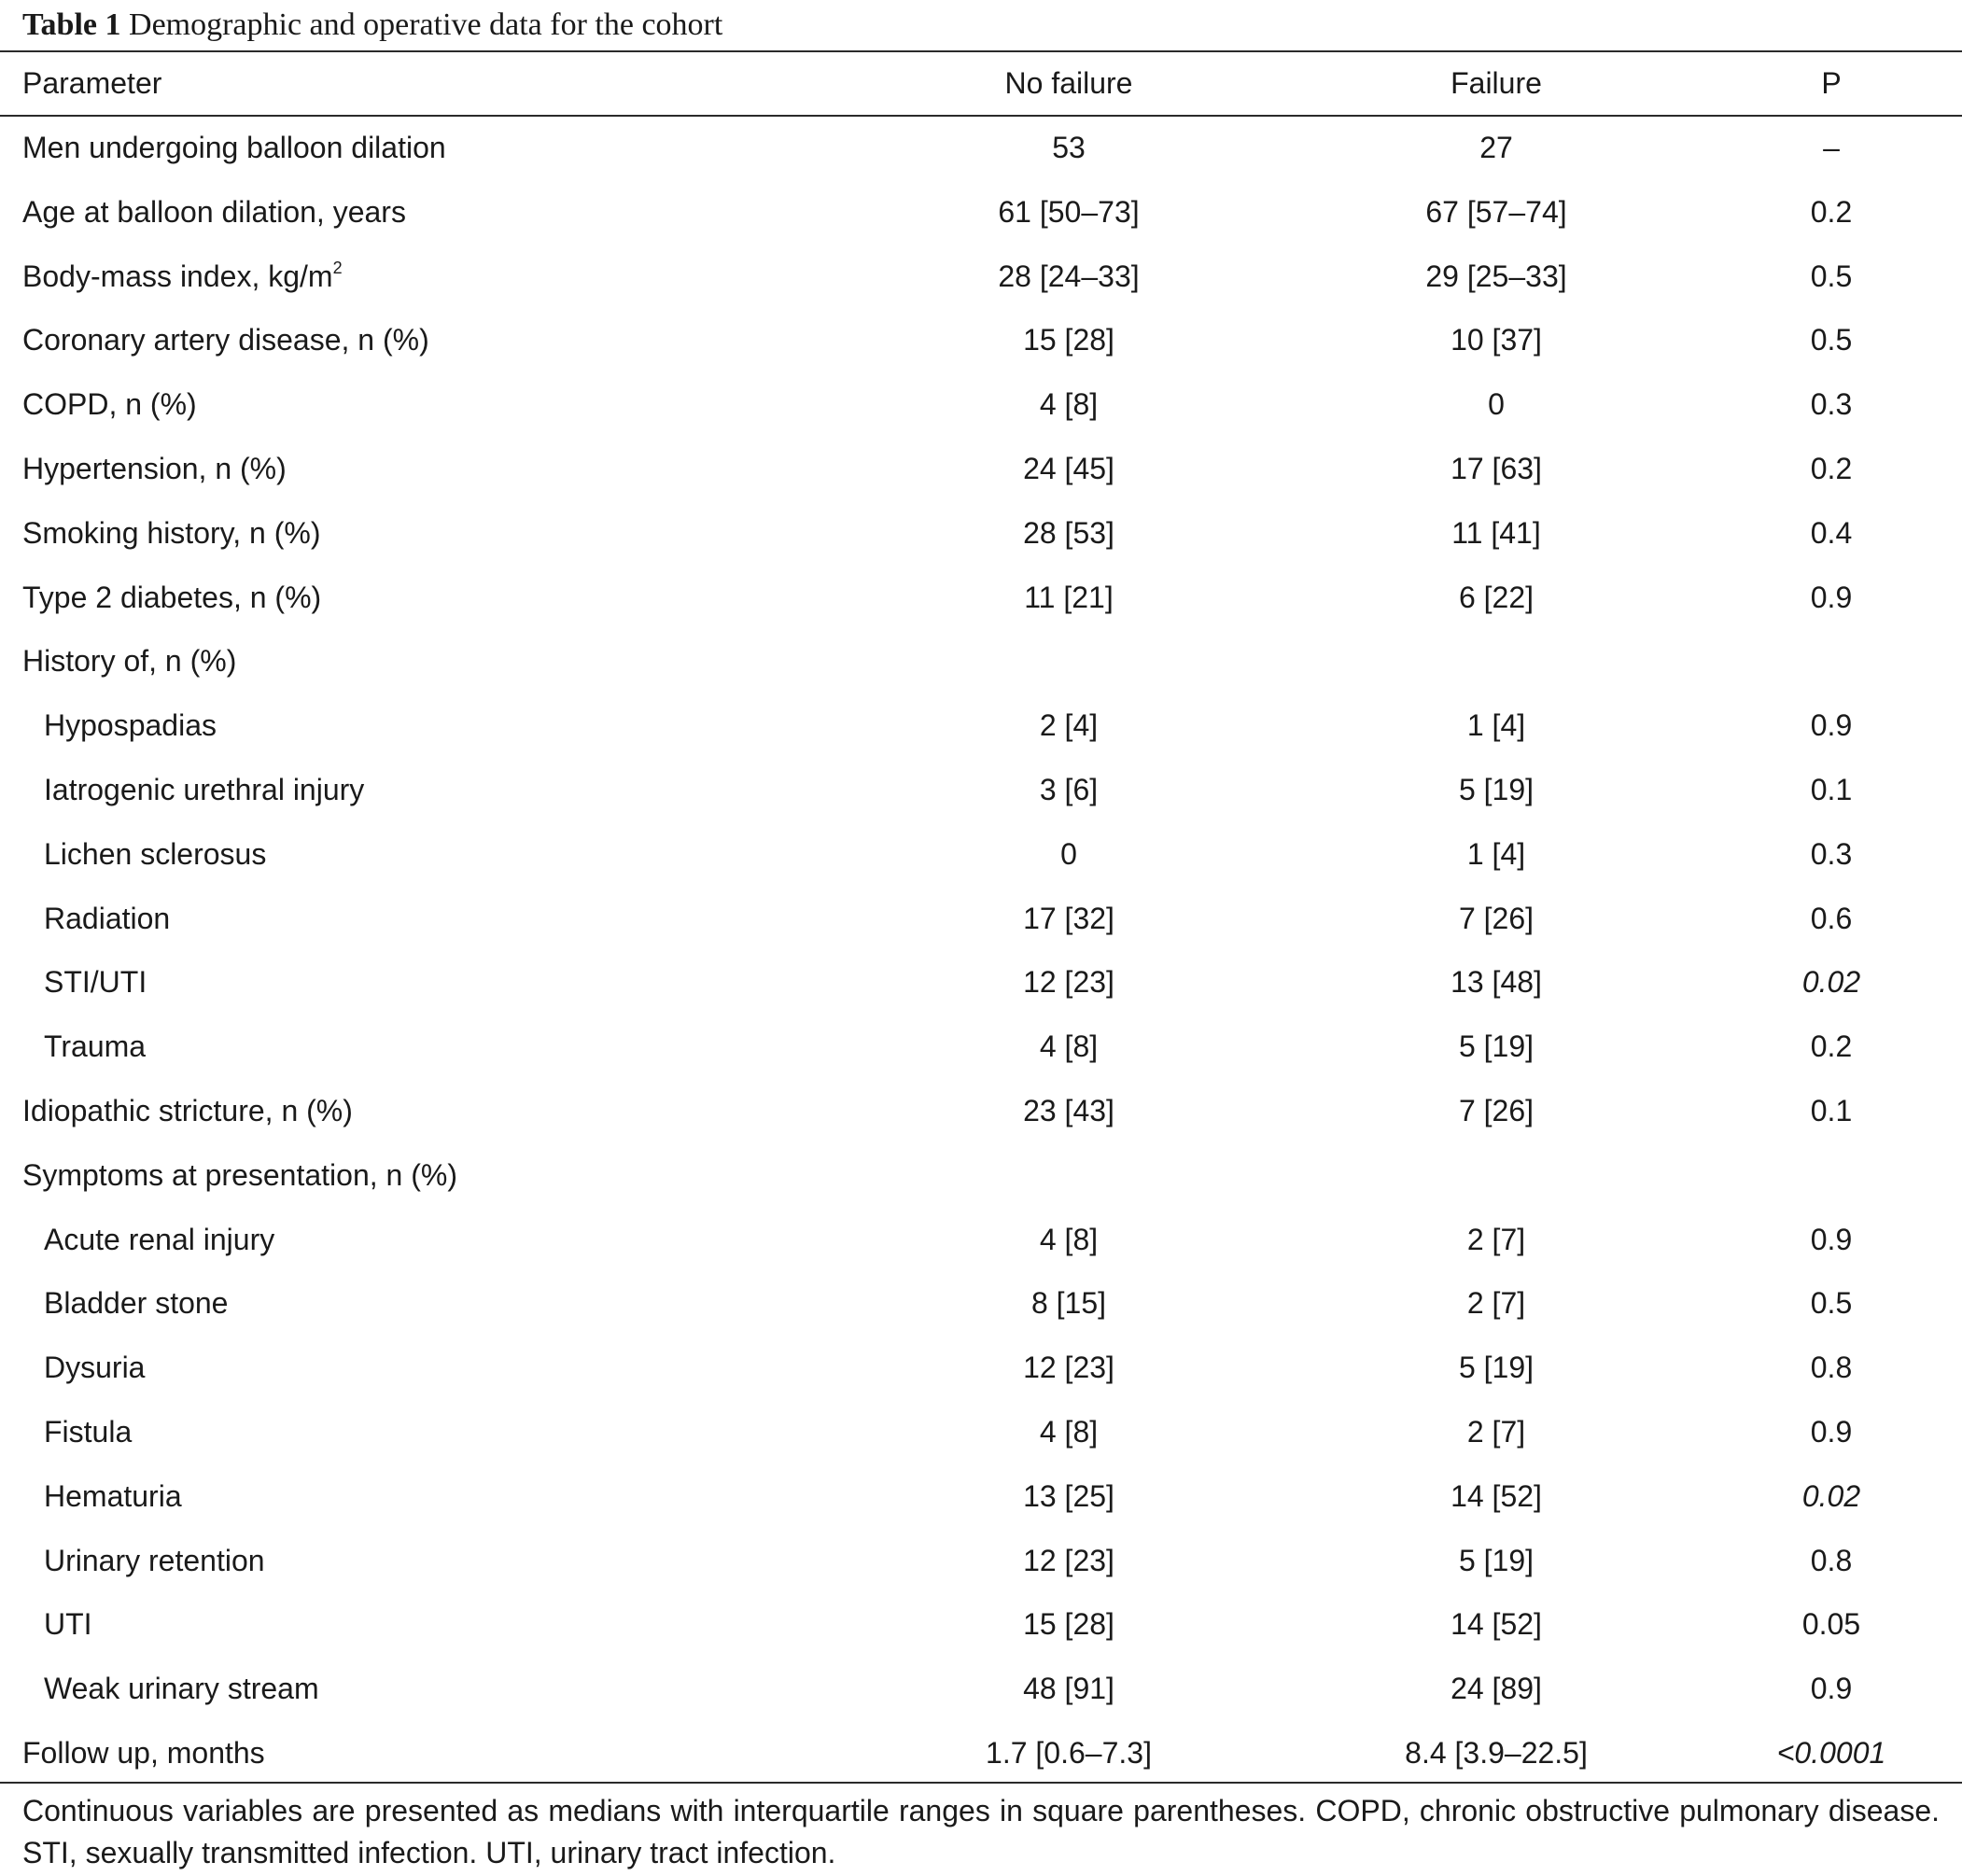 The image size is (1962, 1876). Describe the element at coordinates (1069, 147) in the screenshot. I see `cell-no-failure: 53` at that location.